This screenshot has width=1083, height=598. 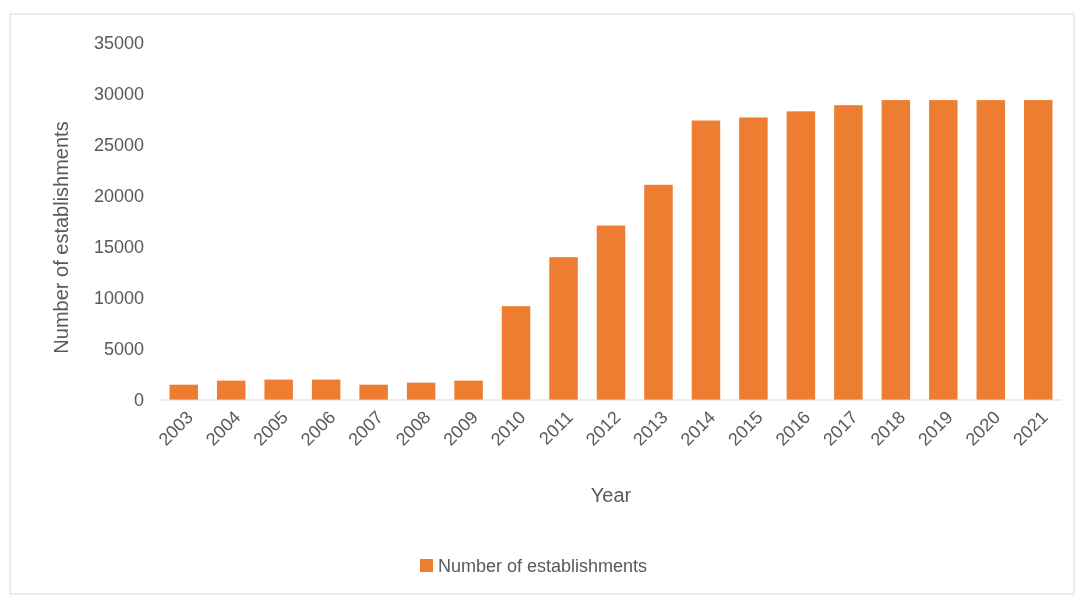 What do you see at coordinates (118, 94) in the screenshot?
I see `y-tick-label: 30000` at bounding box center [118, 94].